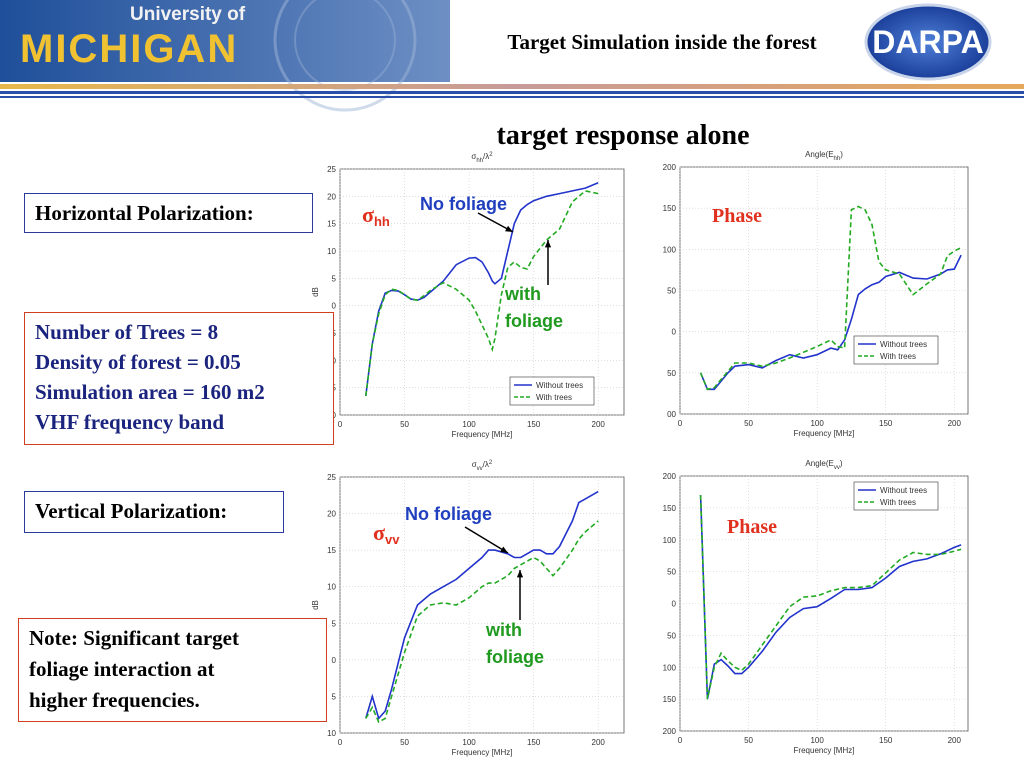 This screenshot has height=768, width=1024. I want to click on param: Simulation area = 160 m2, so click(150, 392).